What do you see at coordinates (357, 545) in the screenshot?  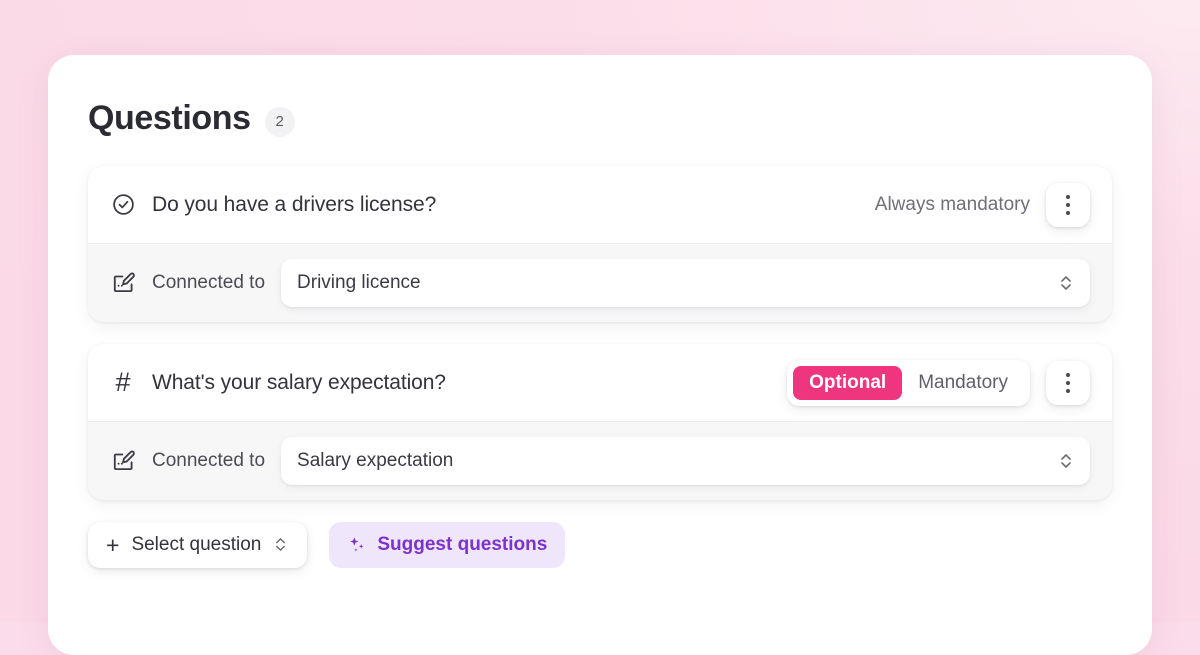 I see `sparkle-icon` at bounding box center [357, 545].